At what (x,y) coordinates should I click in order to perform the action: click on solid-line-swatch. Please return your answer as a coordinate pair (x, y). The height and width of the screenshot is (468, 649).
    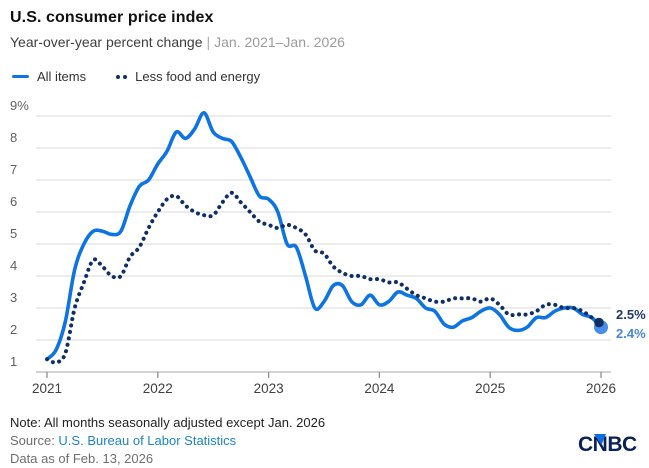
    Looking at the image, I should click on (20, 76).